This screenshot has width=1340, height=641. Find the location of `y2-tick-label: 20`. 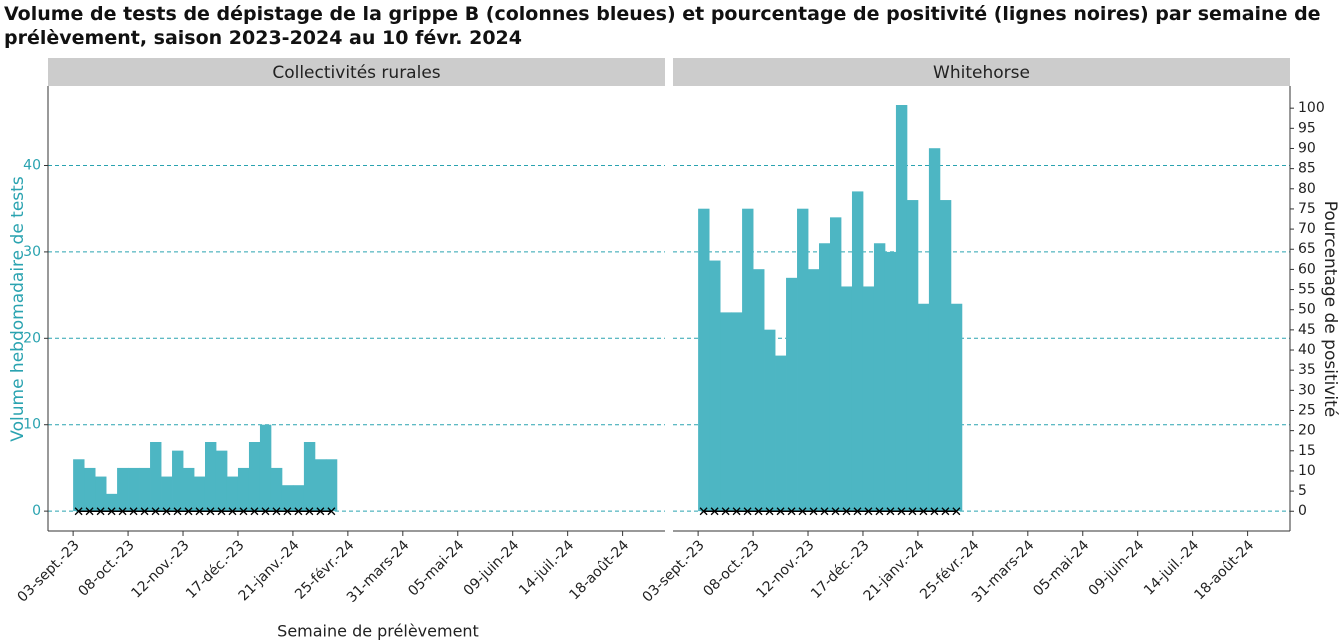

y2-tick-label: 20 is located at coordinates (1307, 431).